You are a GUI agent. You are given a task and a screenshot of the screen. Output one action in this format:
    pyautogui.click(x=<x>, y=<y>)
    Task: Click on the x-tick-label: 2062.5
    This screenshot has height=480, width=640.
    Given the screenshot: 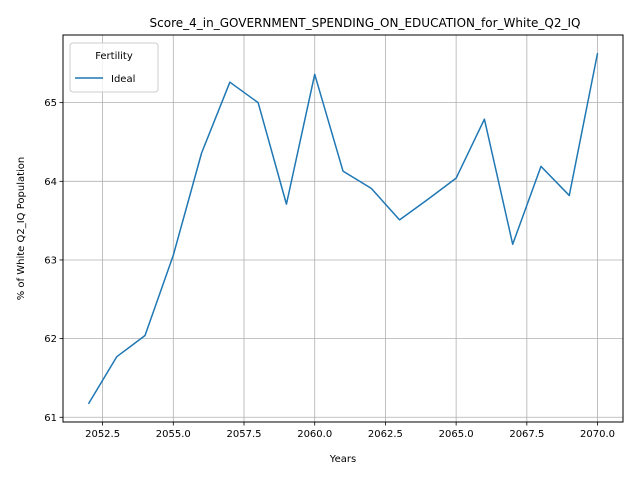 What is the action you would take?
    pyautogui.click(x=385, y=434)
    